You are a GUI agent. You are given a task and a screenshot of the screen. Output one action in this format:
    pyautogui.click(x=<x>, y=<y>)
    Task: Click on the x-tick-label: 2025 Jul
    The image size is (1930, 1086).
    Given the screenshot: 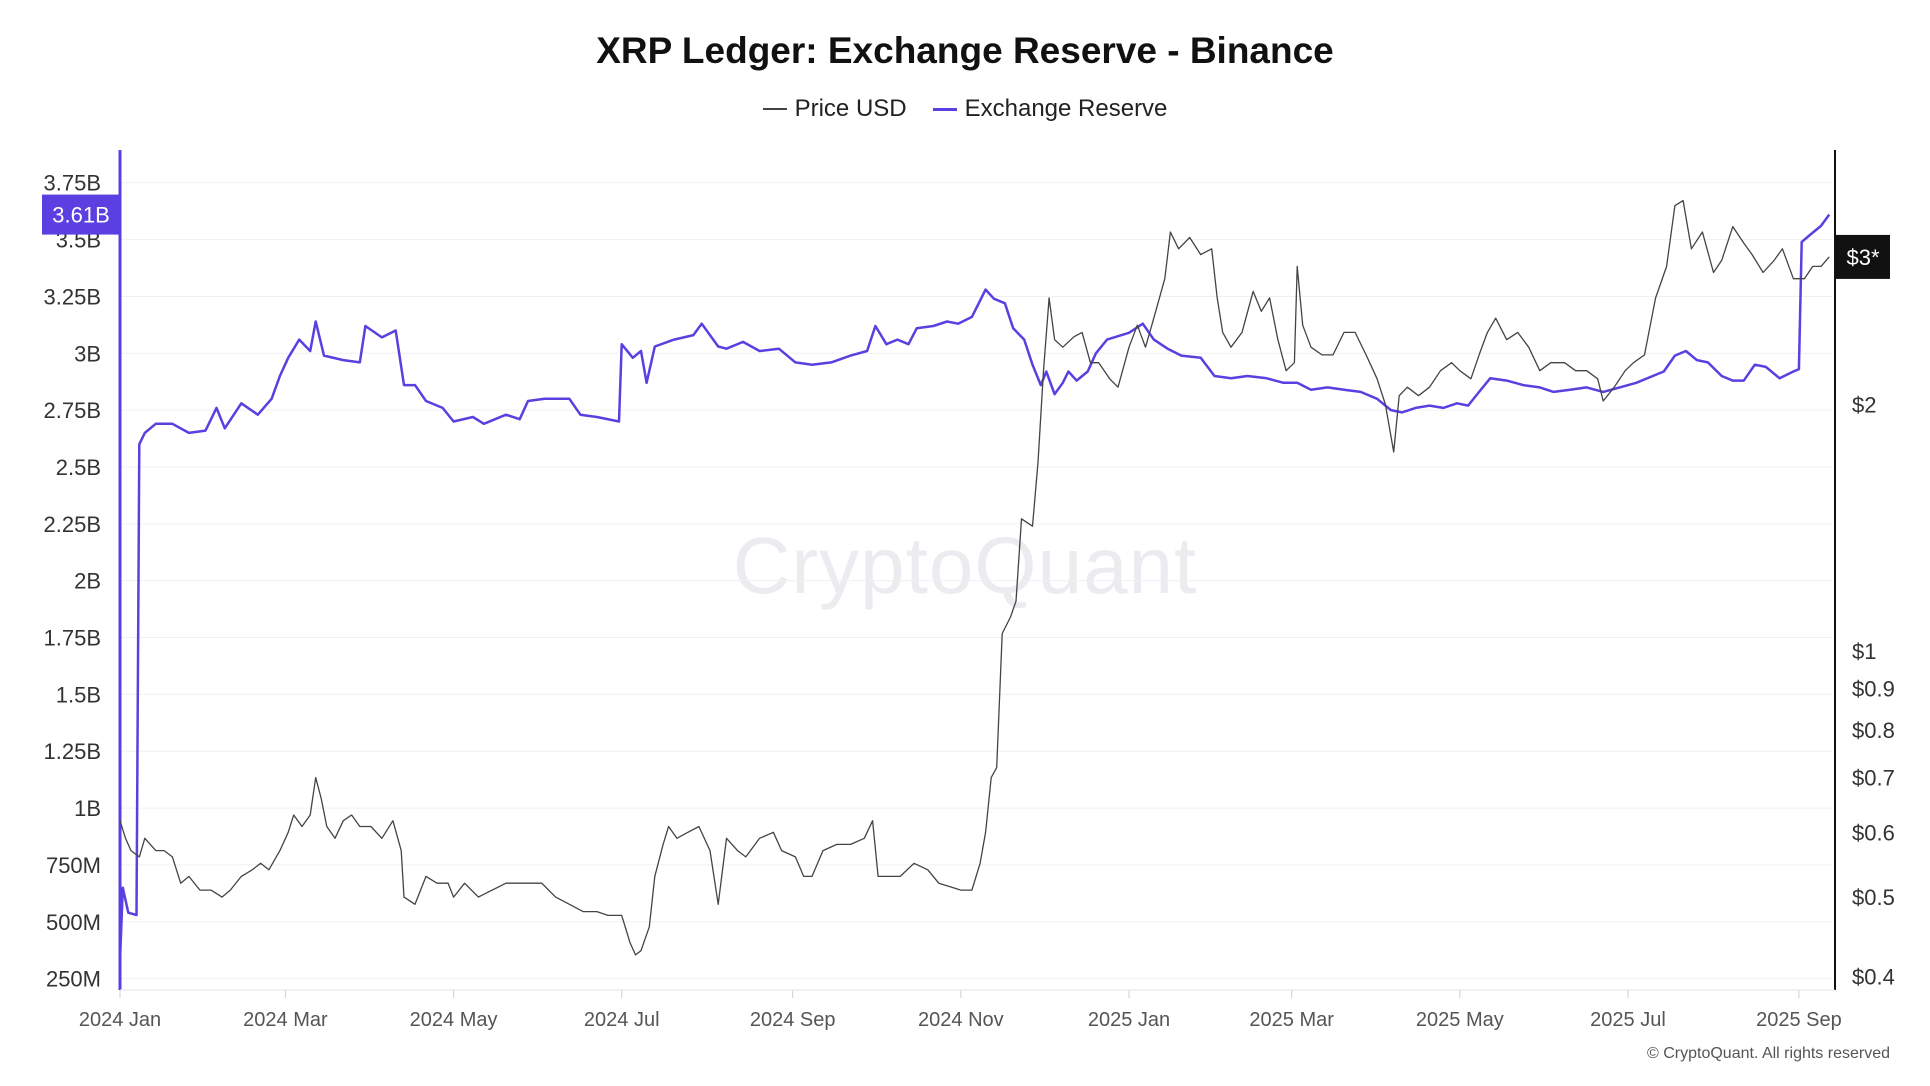 What is the action you would take?
    pyautogui.click(x=1628, y=1020)
    